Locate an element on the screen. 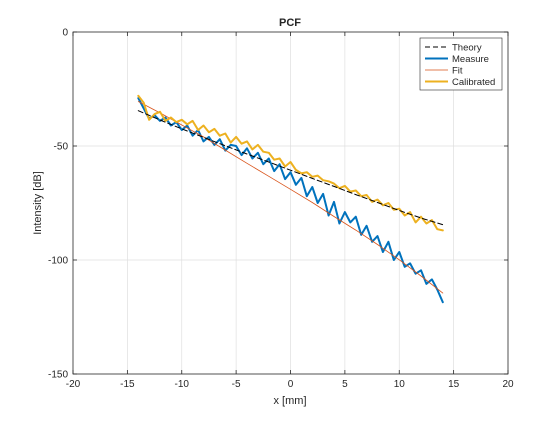 This screenshot has height=425, width=560. x-tick-label: -15 is located at coordinates (127, 384).